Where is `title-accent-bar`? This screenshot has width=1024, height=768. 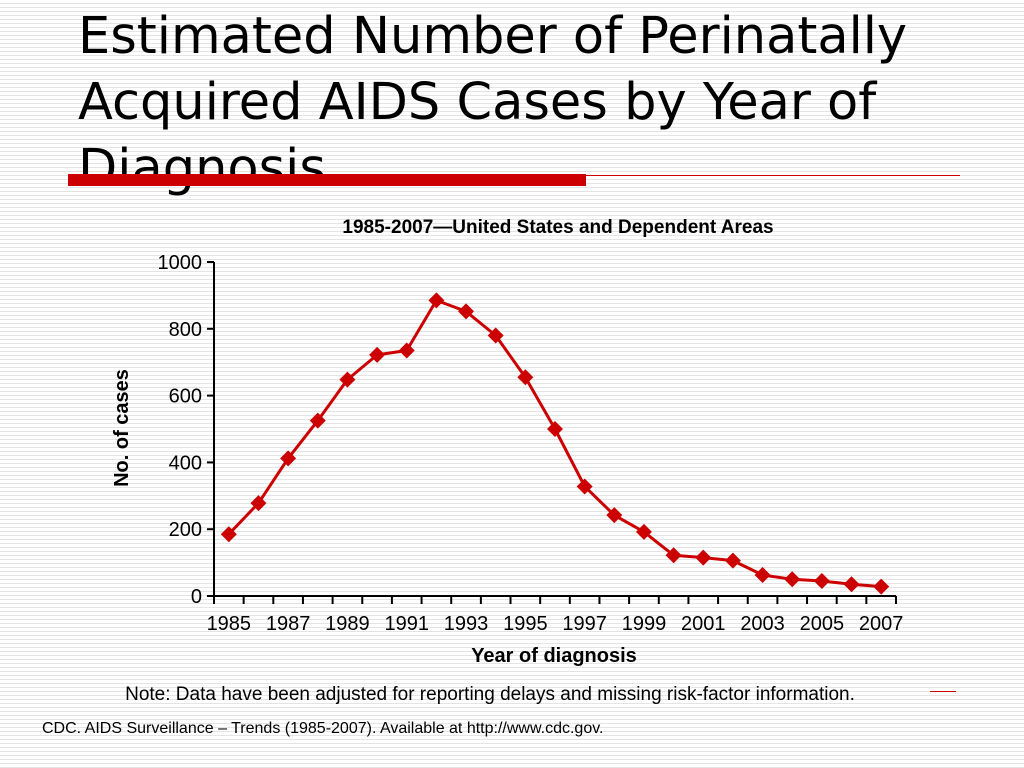 title-accent-bar is located at coordinates (327, 180).